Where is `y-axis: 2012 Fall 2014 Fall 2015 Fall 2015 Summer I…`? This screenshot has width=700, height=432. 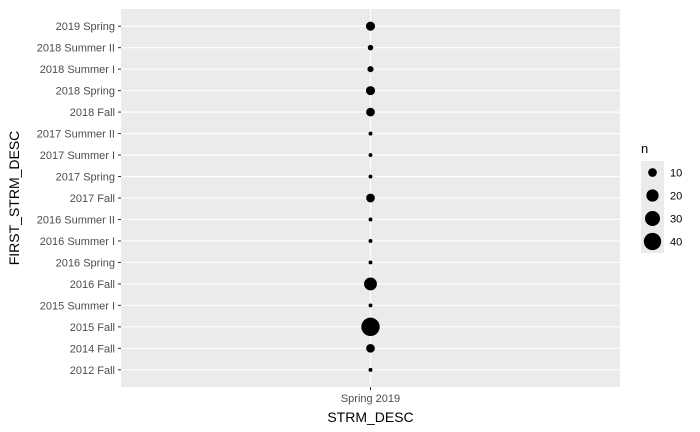 y-axis: 2012 Fall 2014 Fall 2015 Fall 2015 Summer I… is located at coordinates (79, 199).